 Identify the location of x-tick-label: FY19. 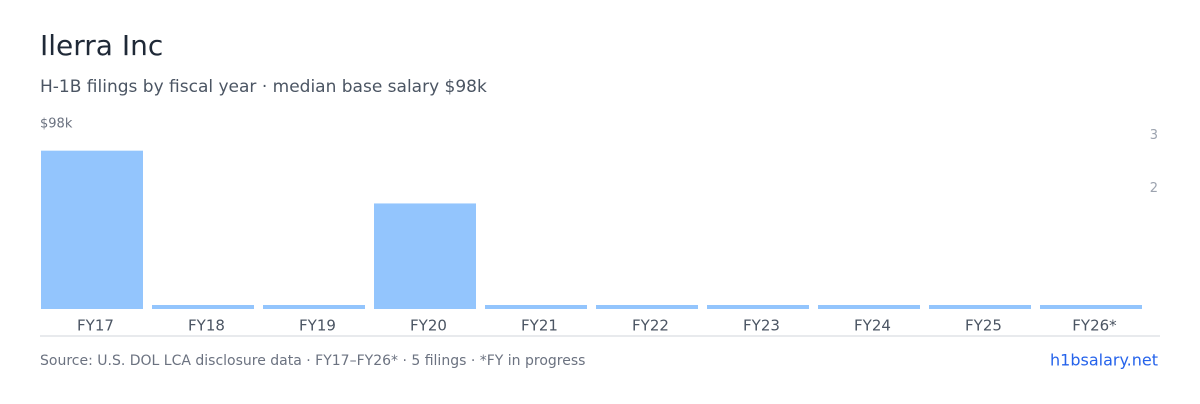
(317, 326).